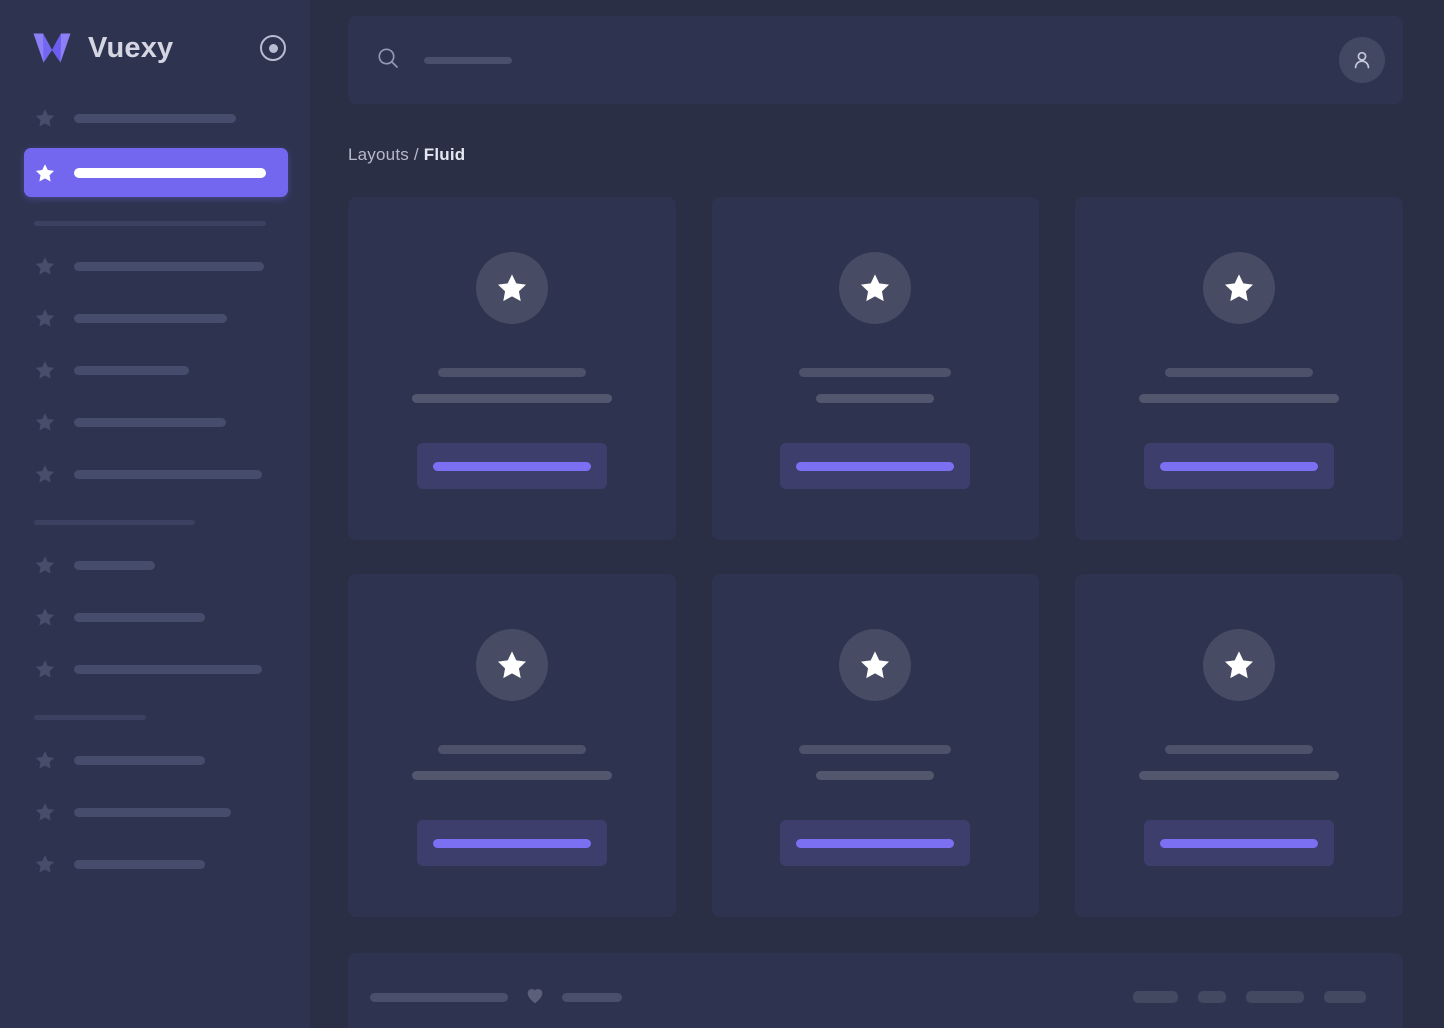 This screenshot has width=1444, height=1028. I want to click on search-bar, so click(857, 60).